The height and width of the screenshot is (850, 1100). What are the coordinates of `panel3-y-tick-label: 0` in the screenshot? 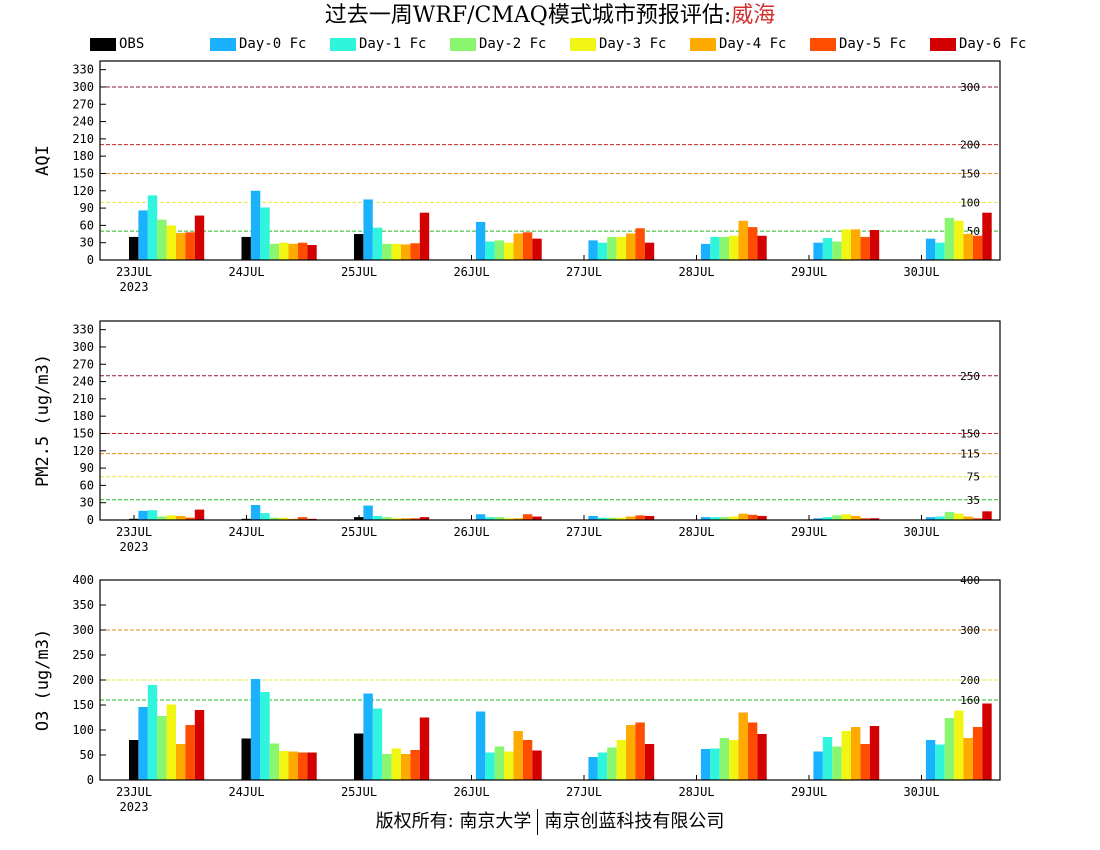 It's located at (90, 780).